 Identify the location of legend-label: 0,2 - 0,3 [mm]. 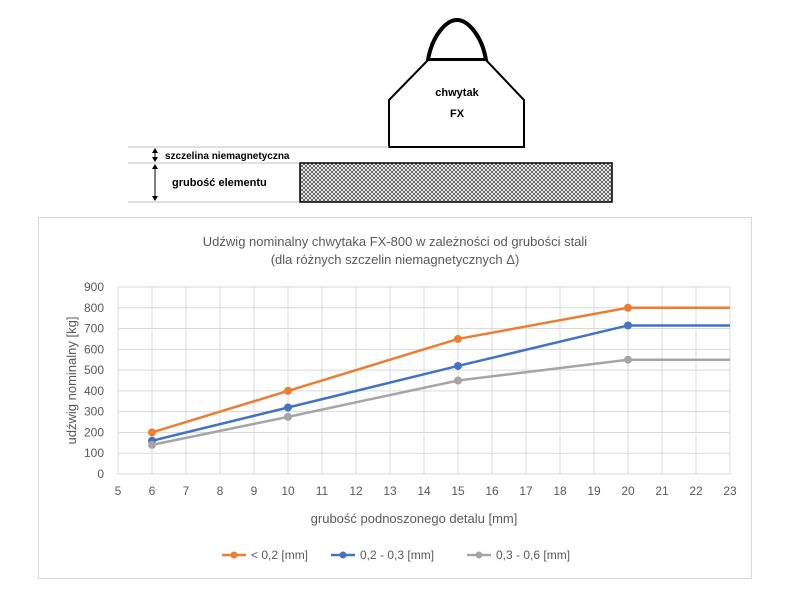
(397, 555).